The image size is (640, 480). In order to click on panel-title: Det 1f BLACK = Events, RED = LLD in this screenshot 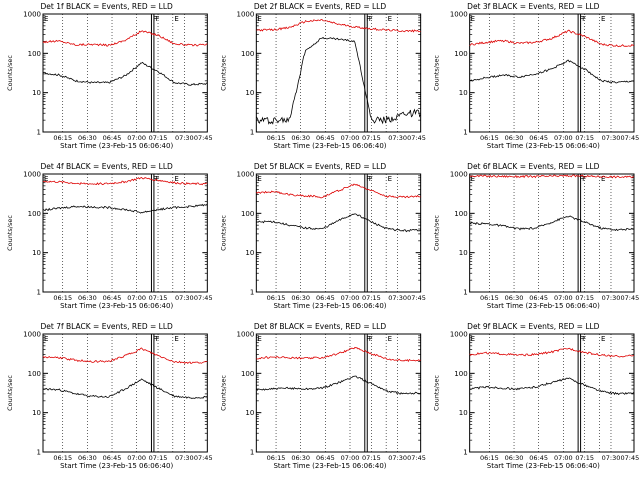, I will do `click(107, 6)`.